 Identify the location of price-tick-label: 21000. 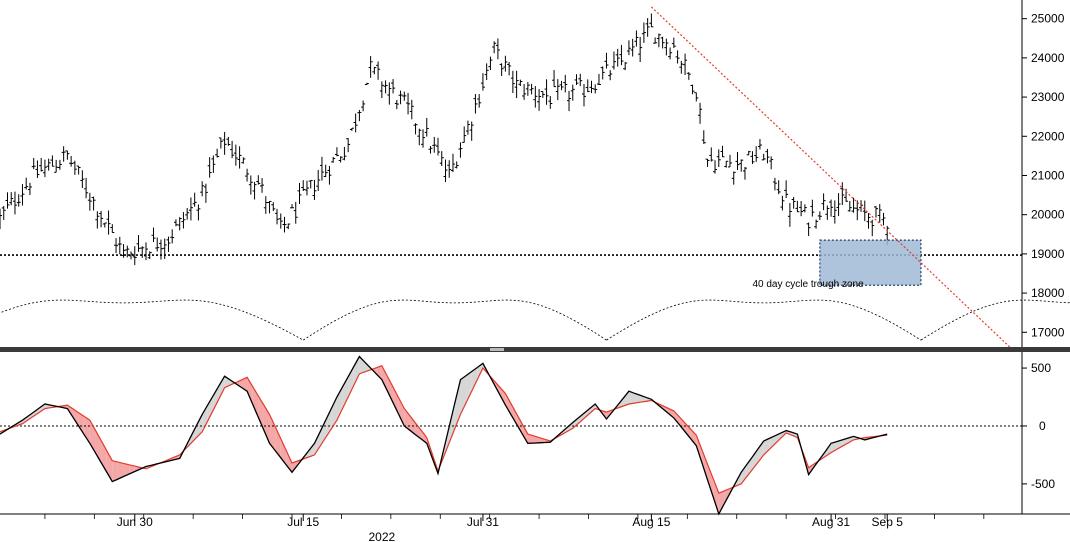
(1048, 175).